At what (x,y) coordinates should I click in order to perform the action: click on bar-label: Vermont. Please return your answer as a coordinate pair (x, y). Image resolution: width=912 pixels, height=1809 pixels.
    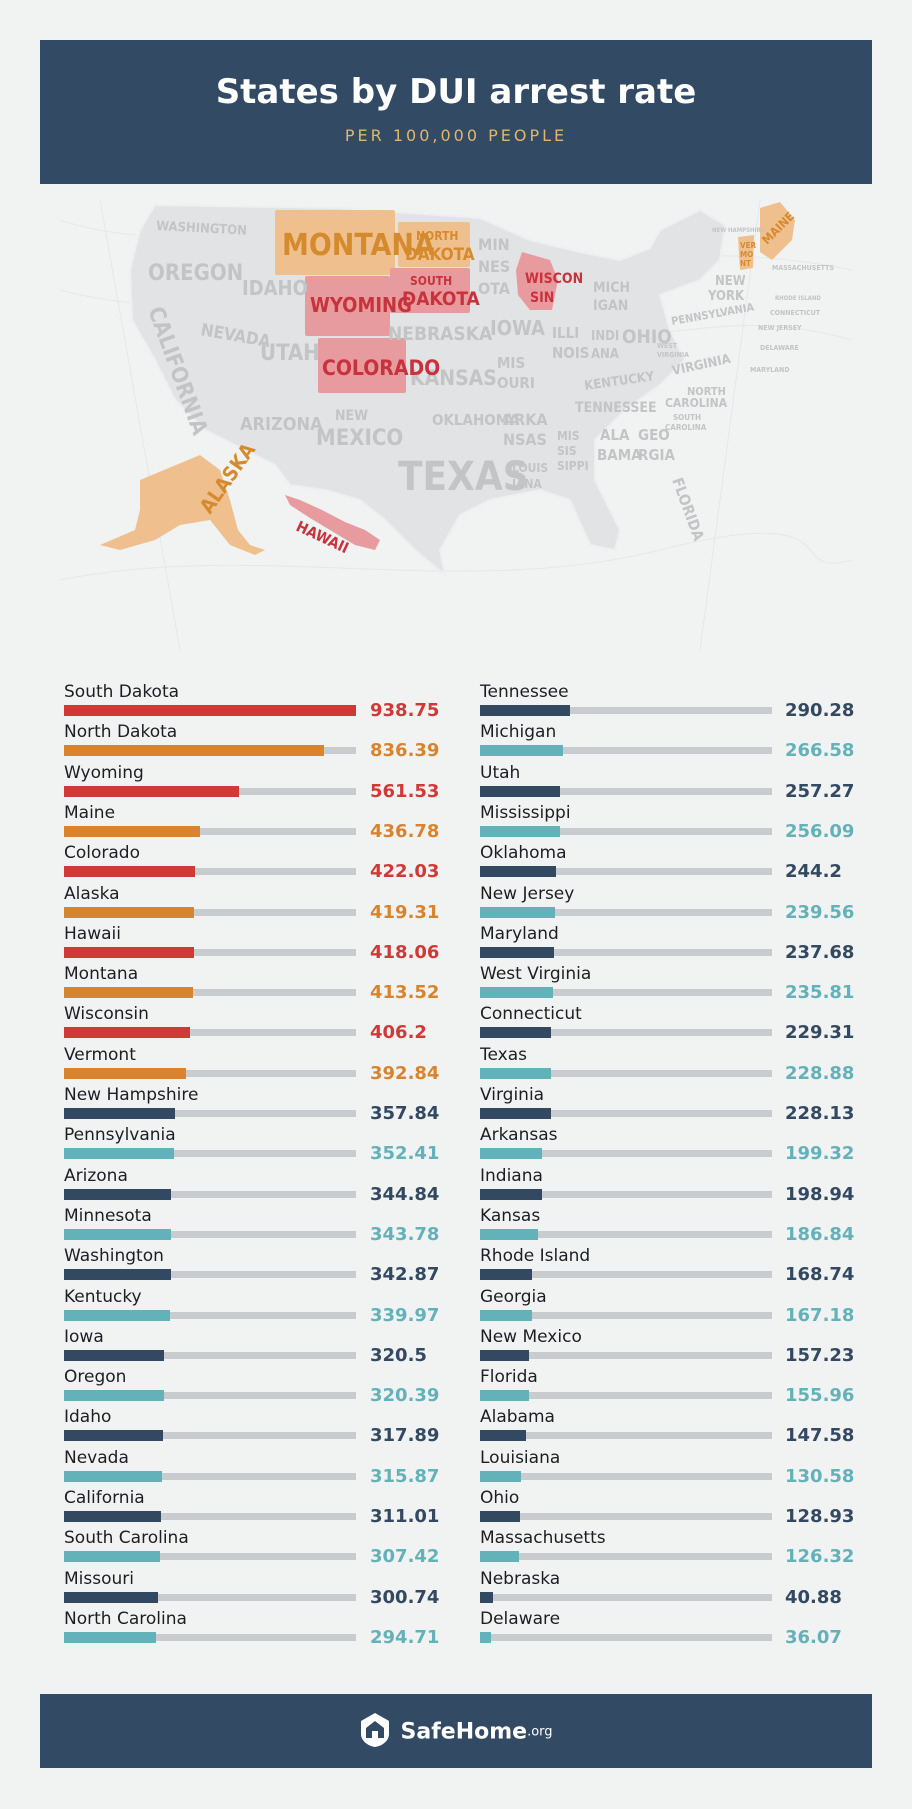
    Looking at the image, I should click on (100, 1055).